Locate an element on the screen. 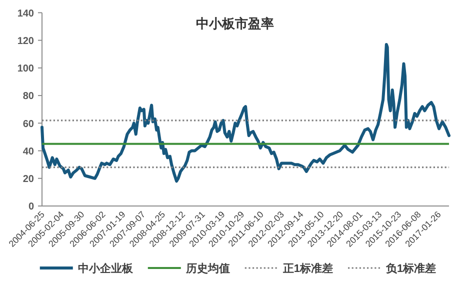 The image size is (470, 306). y-tick-label: 80 is located at coordinates (28, 96).